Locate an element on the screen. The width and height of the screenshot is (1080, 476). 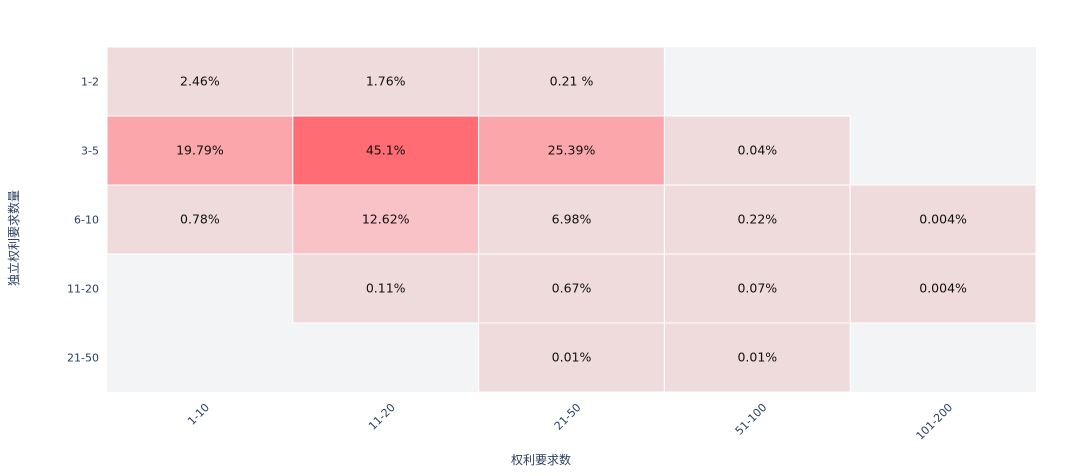
x-tick-label: 101-200 is located at coordinates (935, 422).